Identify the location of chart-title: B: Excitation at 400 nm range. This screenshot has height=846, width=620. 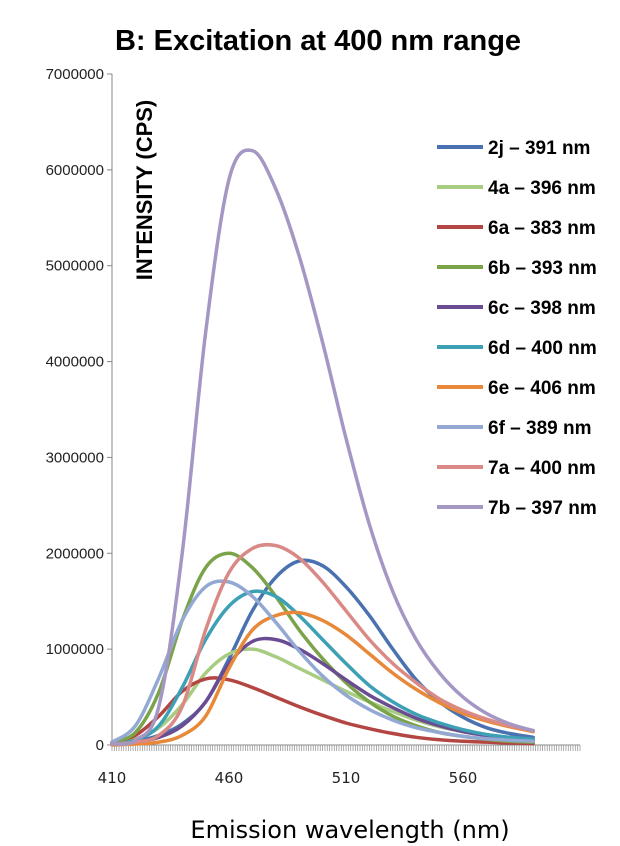
(318, 41).